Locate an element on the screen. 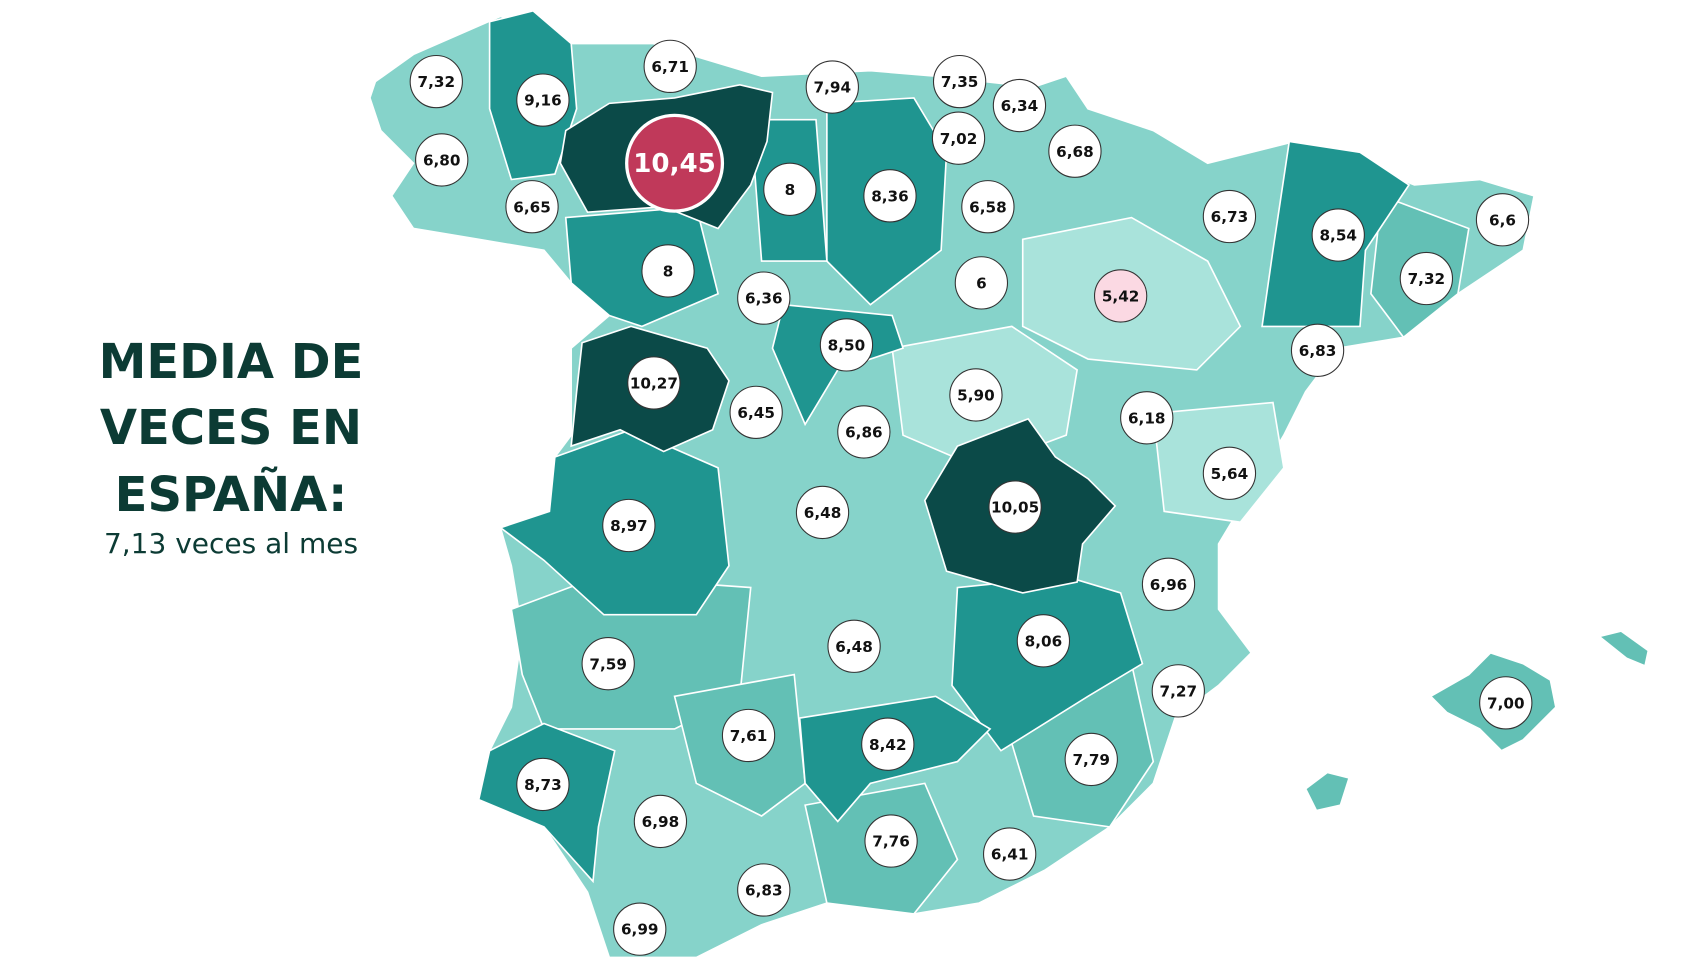  value-label: 6 is located at coordinates (981, 283).